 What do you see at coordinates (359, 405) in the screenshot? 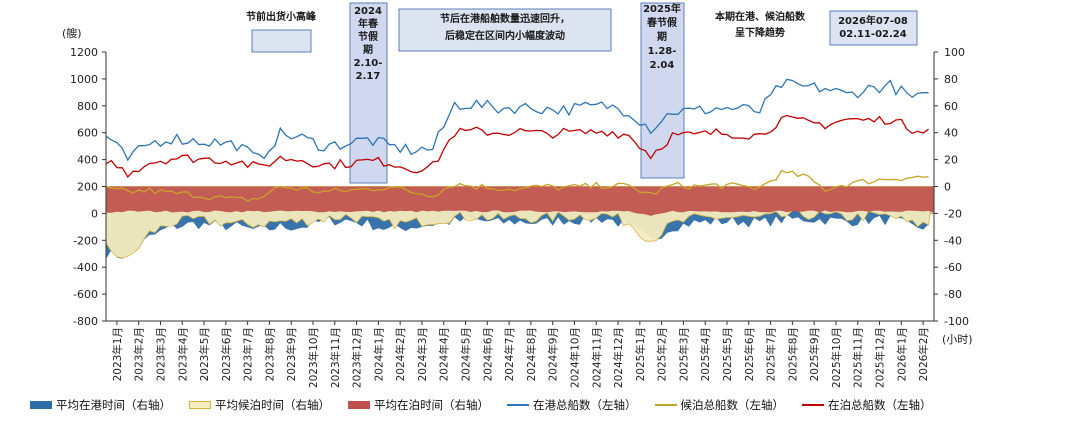
I see `legend-swatch-avg-berthed` at bounding box center [359, 405].